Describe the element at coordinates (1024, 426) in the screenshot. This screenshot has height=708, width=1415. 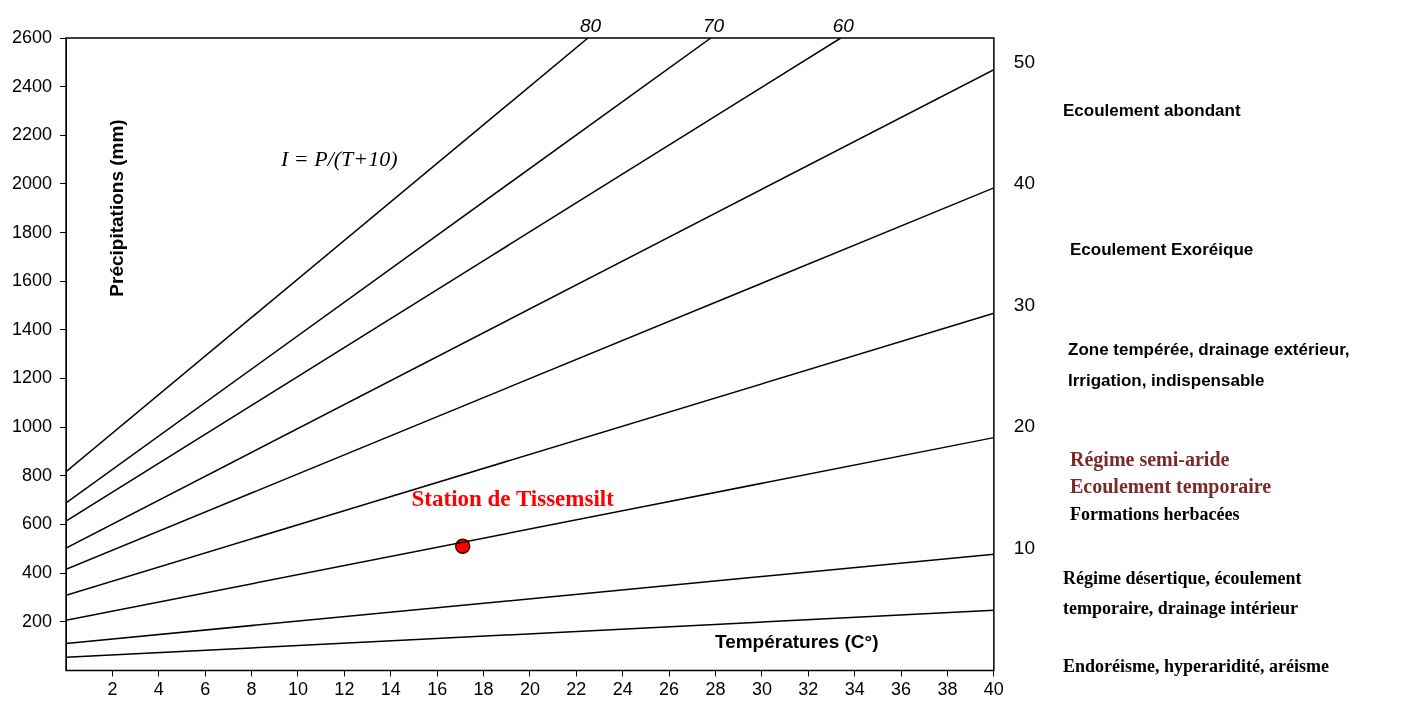
I see `y2-tick-label: 20` at that location.